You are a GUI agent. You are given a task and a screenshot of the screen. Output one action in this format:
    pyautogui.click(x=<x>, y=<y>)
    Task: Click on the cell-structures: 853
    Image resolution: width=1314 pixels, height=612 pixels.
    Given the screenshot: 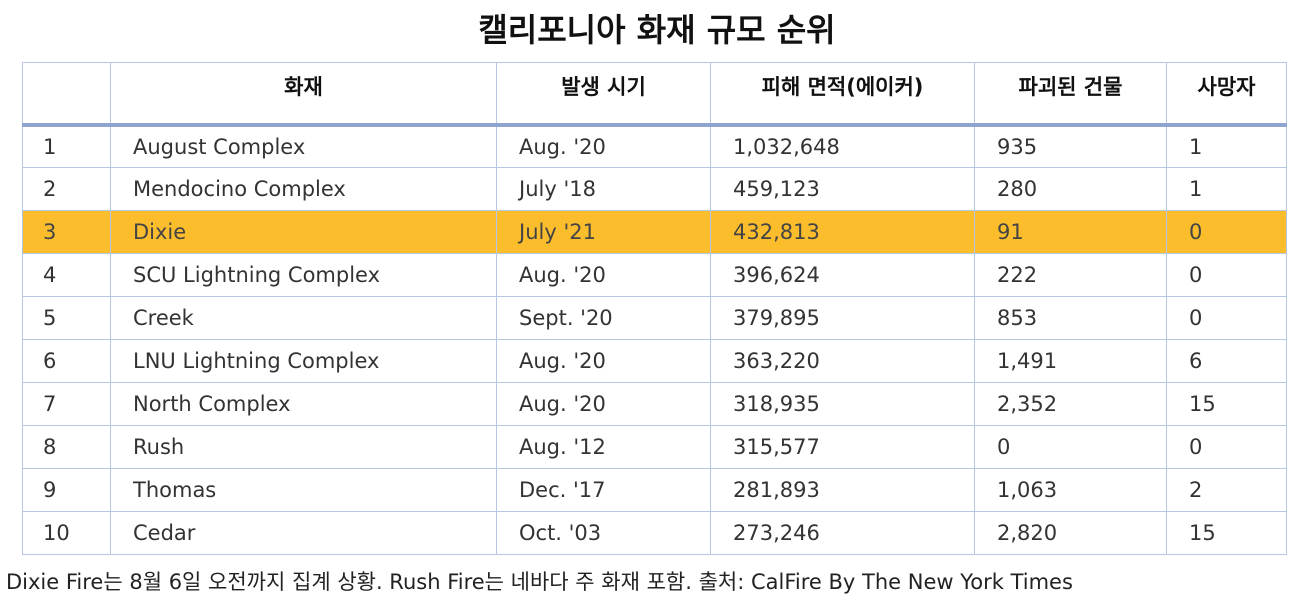 What is the action you would take?
    pyautogui.click(x=1070, y=318)
    